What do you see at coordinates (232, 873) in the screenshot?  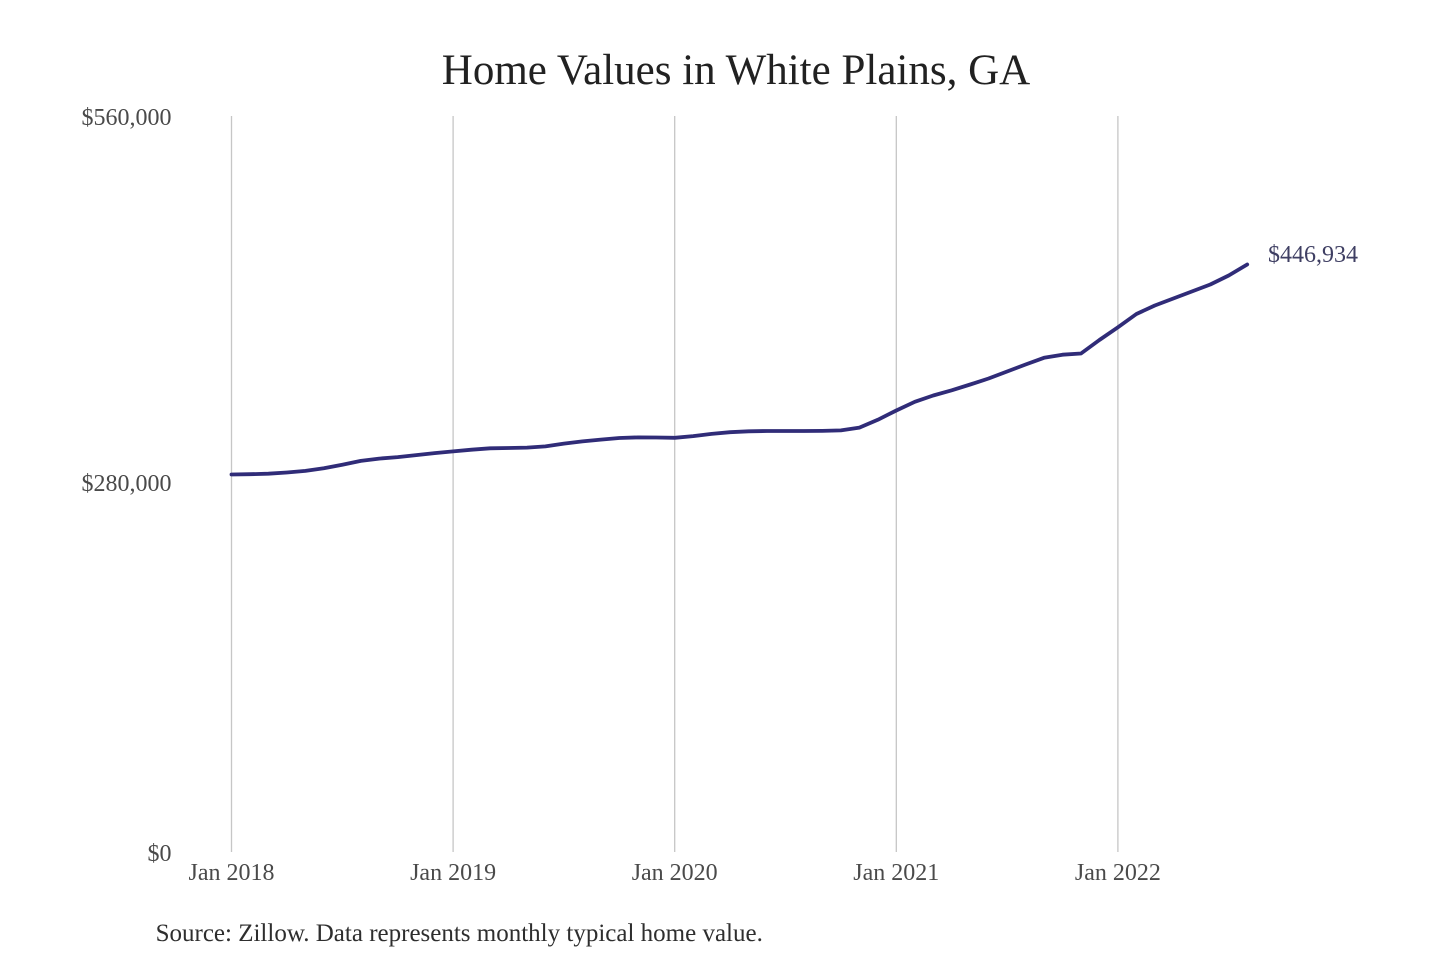 I see `svg-text: Jan 2018` at bounding box center [232, 873].